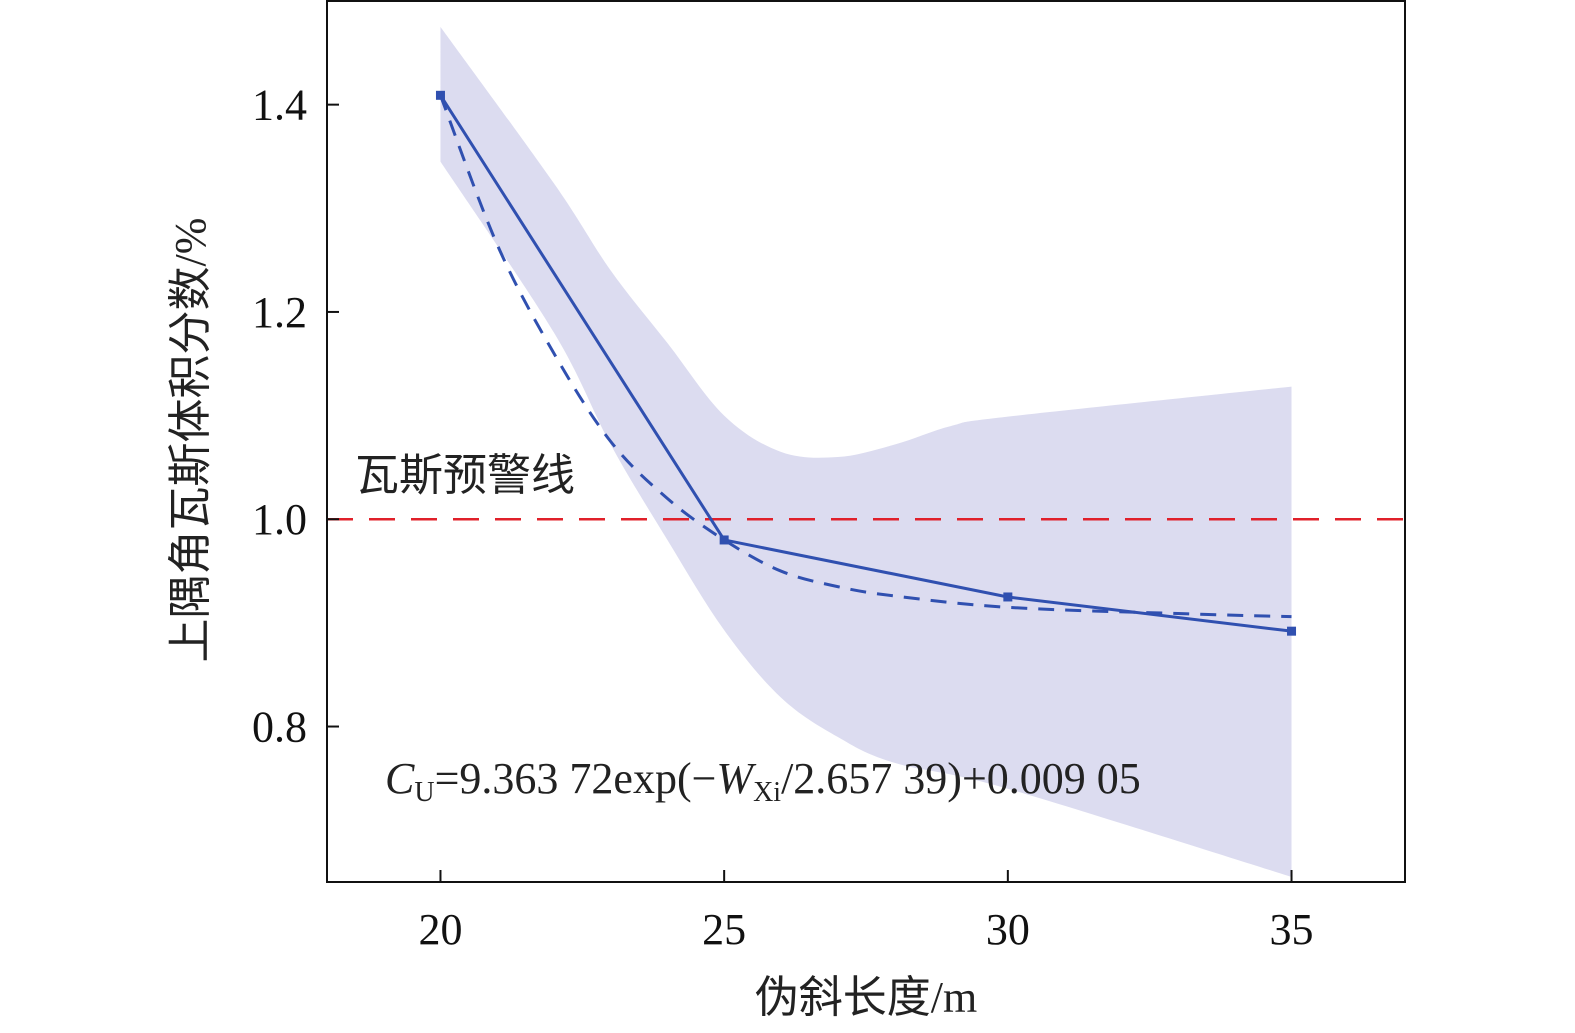  I want to click on x-tick-label: 20, so click(440, 929).